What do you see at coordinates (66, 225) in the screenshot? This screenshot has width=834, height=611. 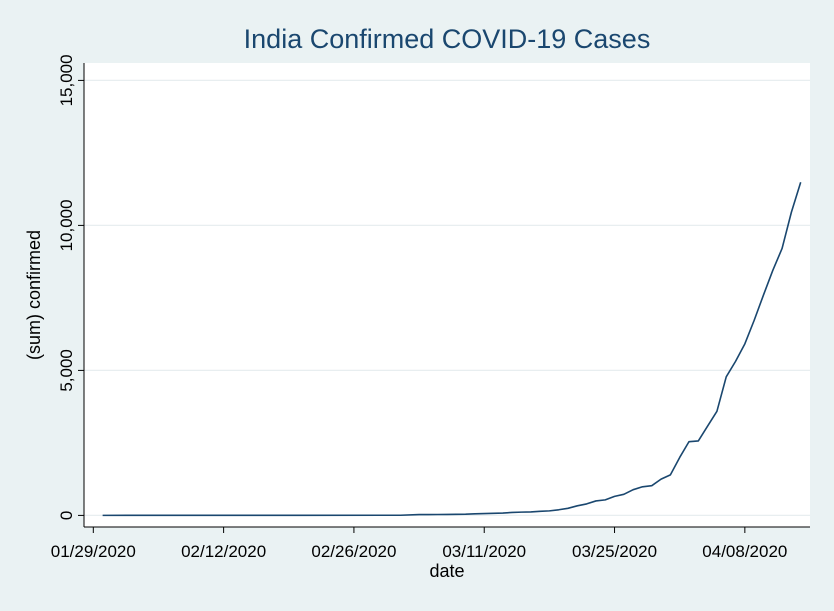 I see `y-tick-label: 10,000` at bounding box center [66, 225].